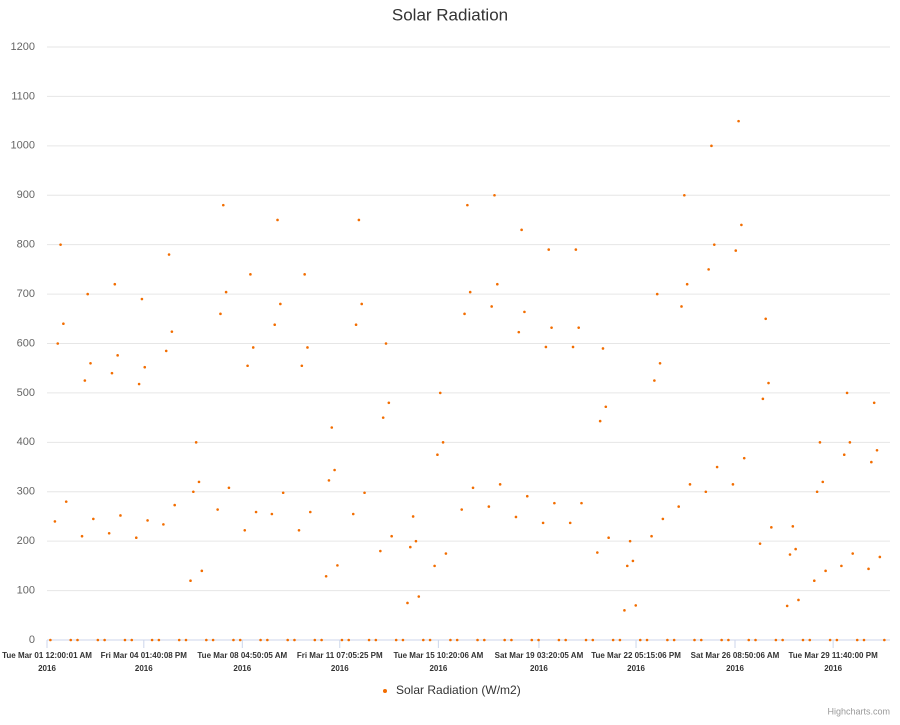  Describe the element at coordinates (47, 655) in the screenshot. I see `x-tick-label: Tue Mar 01 12:00:01 AM` at that location.